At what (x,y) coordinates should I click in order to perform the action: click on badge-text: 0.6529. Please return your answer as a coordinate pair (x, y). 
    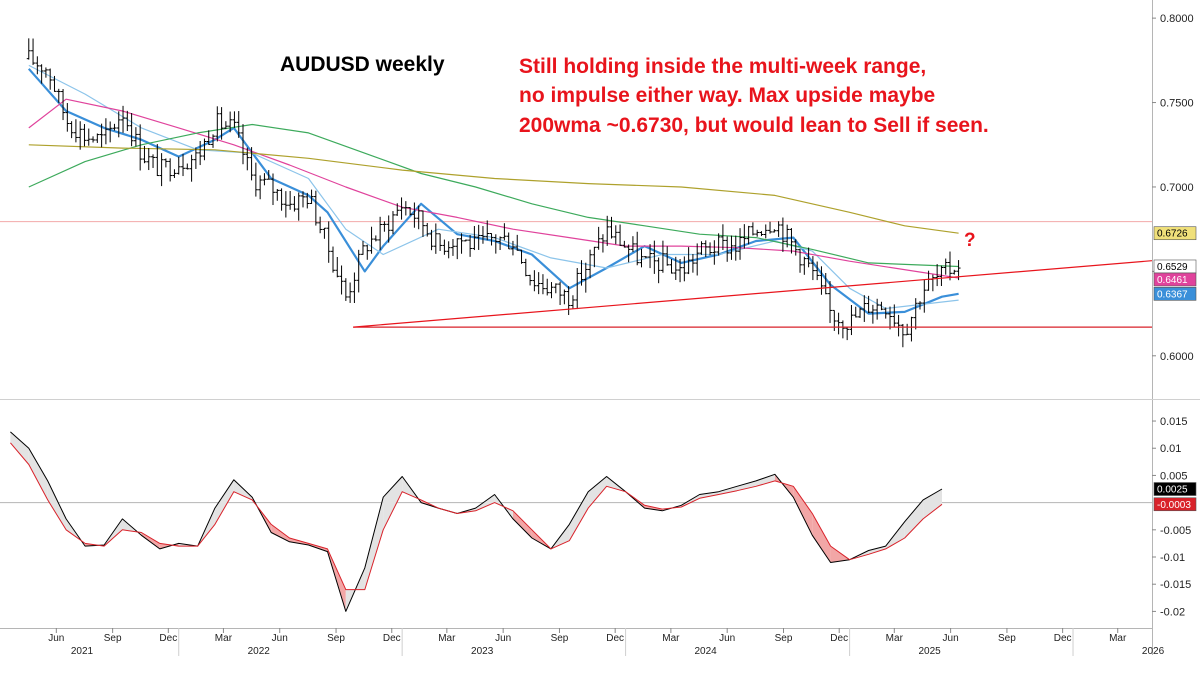
    Looking at the image, I should click on (1172, 267).